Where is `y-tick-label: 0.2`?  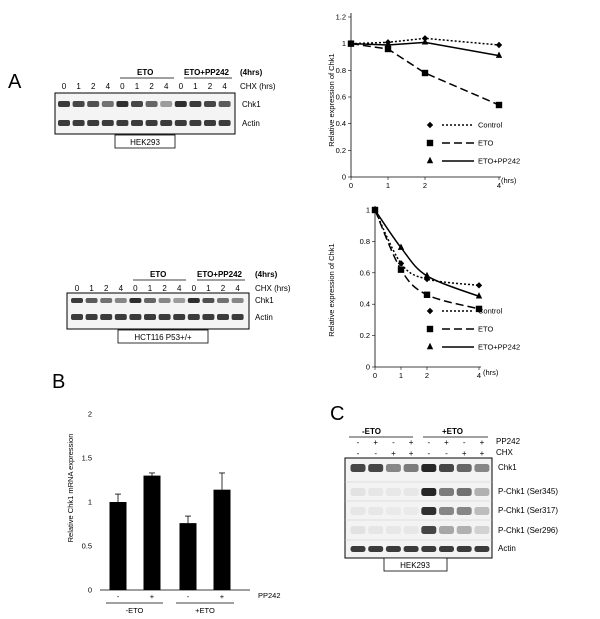 y-tick-label: 0.2 is located at coordinates (341, 150).